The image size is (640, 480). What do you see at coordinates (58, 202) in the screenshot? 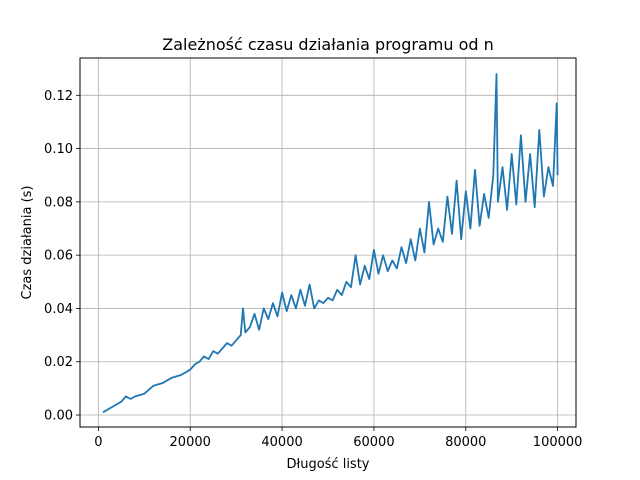
I see `y-tick-label: 0.08` at bounding box center [58, 202].